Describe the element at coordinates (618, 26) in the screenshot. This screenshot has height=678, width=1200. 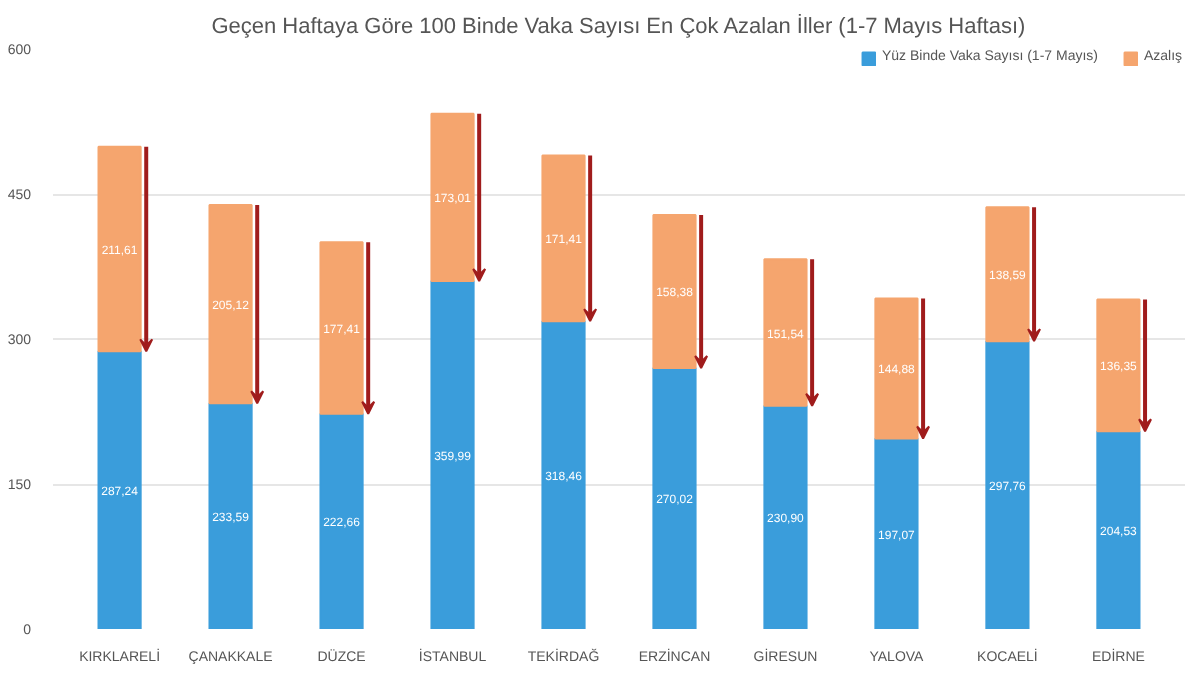
I see `chart-title: Geçen Haftaya Göre 100 Binde Vaka Sayısı En Çok Azalan İller (1-7 Mayıs Haftası)` at that location.